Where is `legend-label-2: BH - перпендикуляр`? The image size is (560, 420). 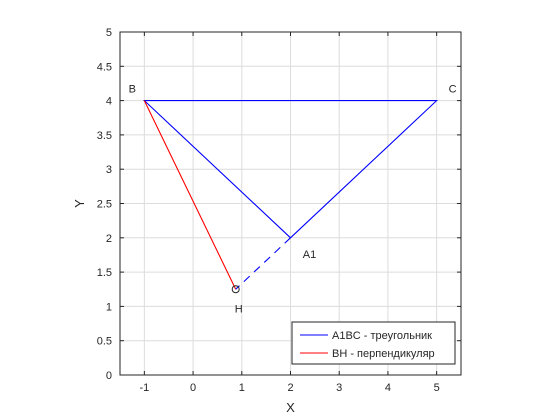
legend-label-2: BH - перпендикуляр is located at coordinates (383, 354).